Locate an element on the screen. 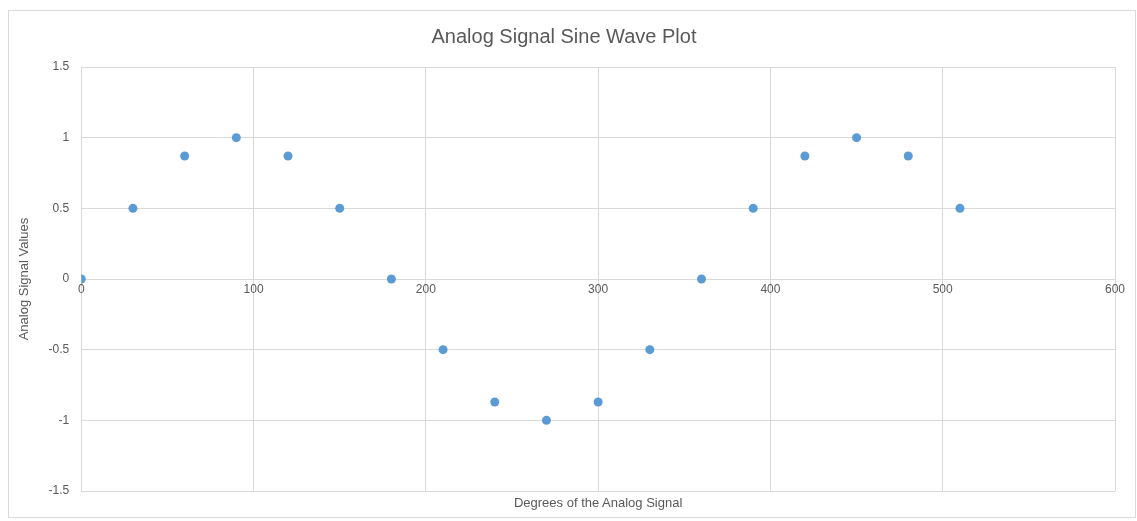 This screenshot has width=1137, height=521. y-tick-label: 1 is located at coordinates (66, 136).